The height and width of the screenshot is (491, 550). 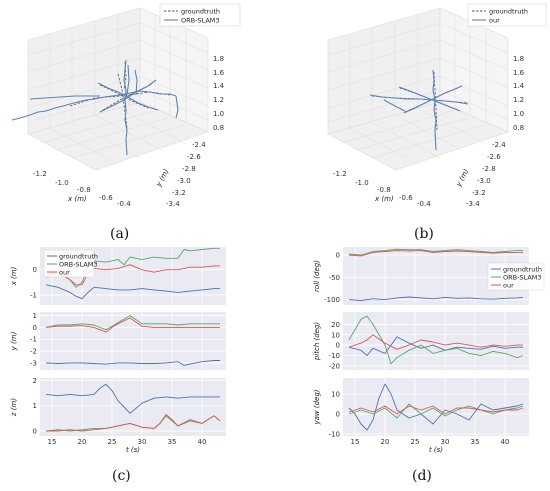 I want to click on subplot-z: 0 1 2 z (m) 15 20 25 30 35 40 t (s), so click(x=118, y=415).